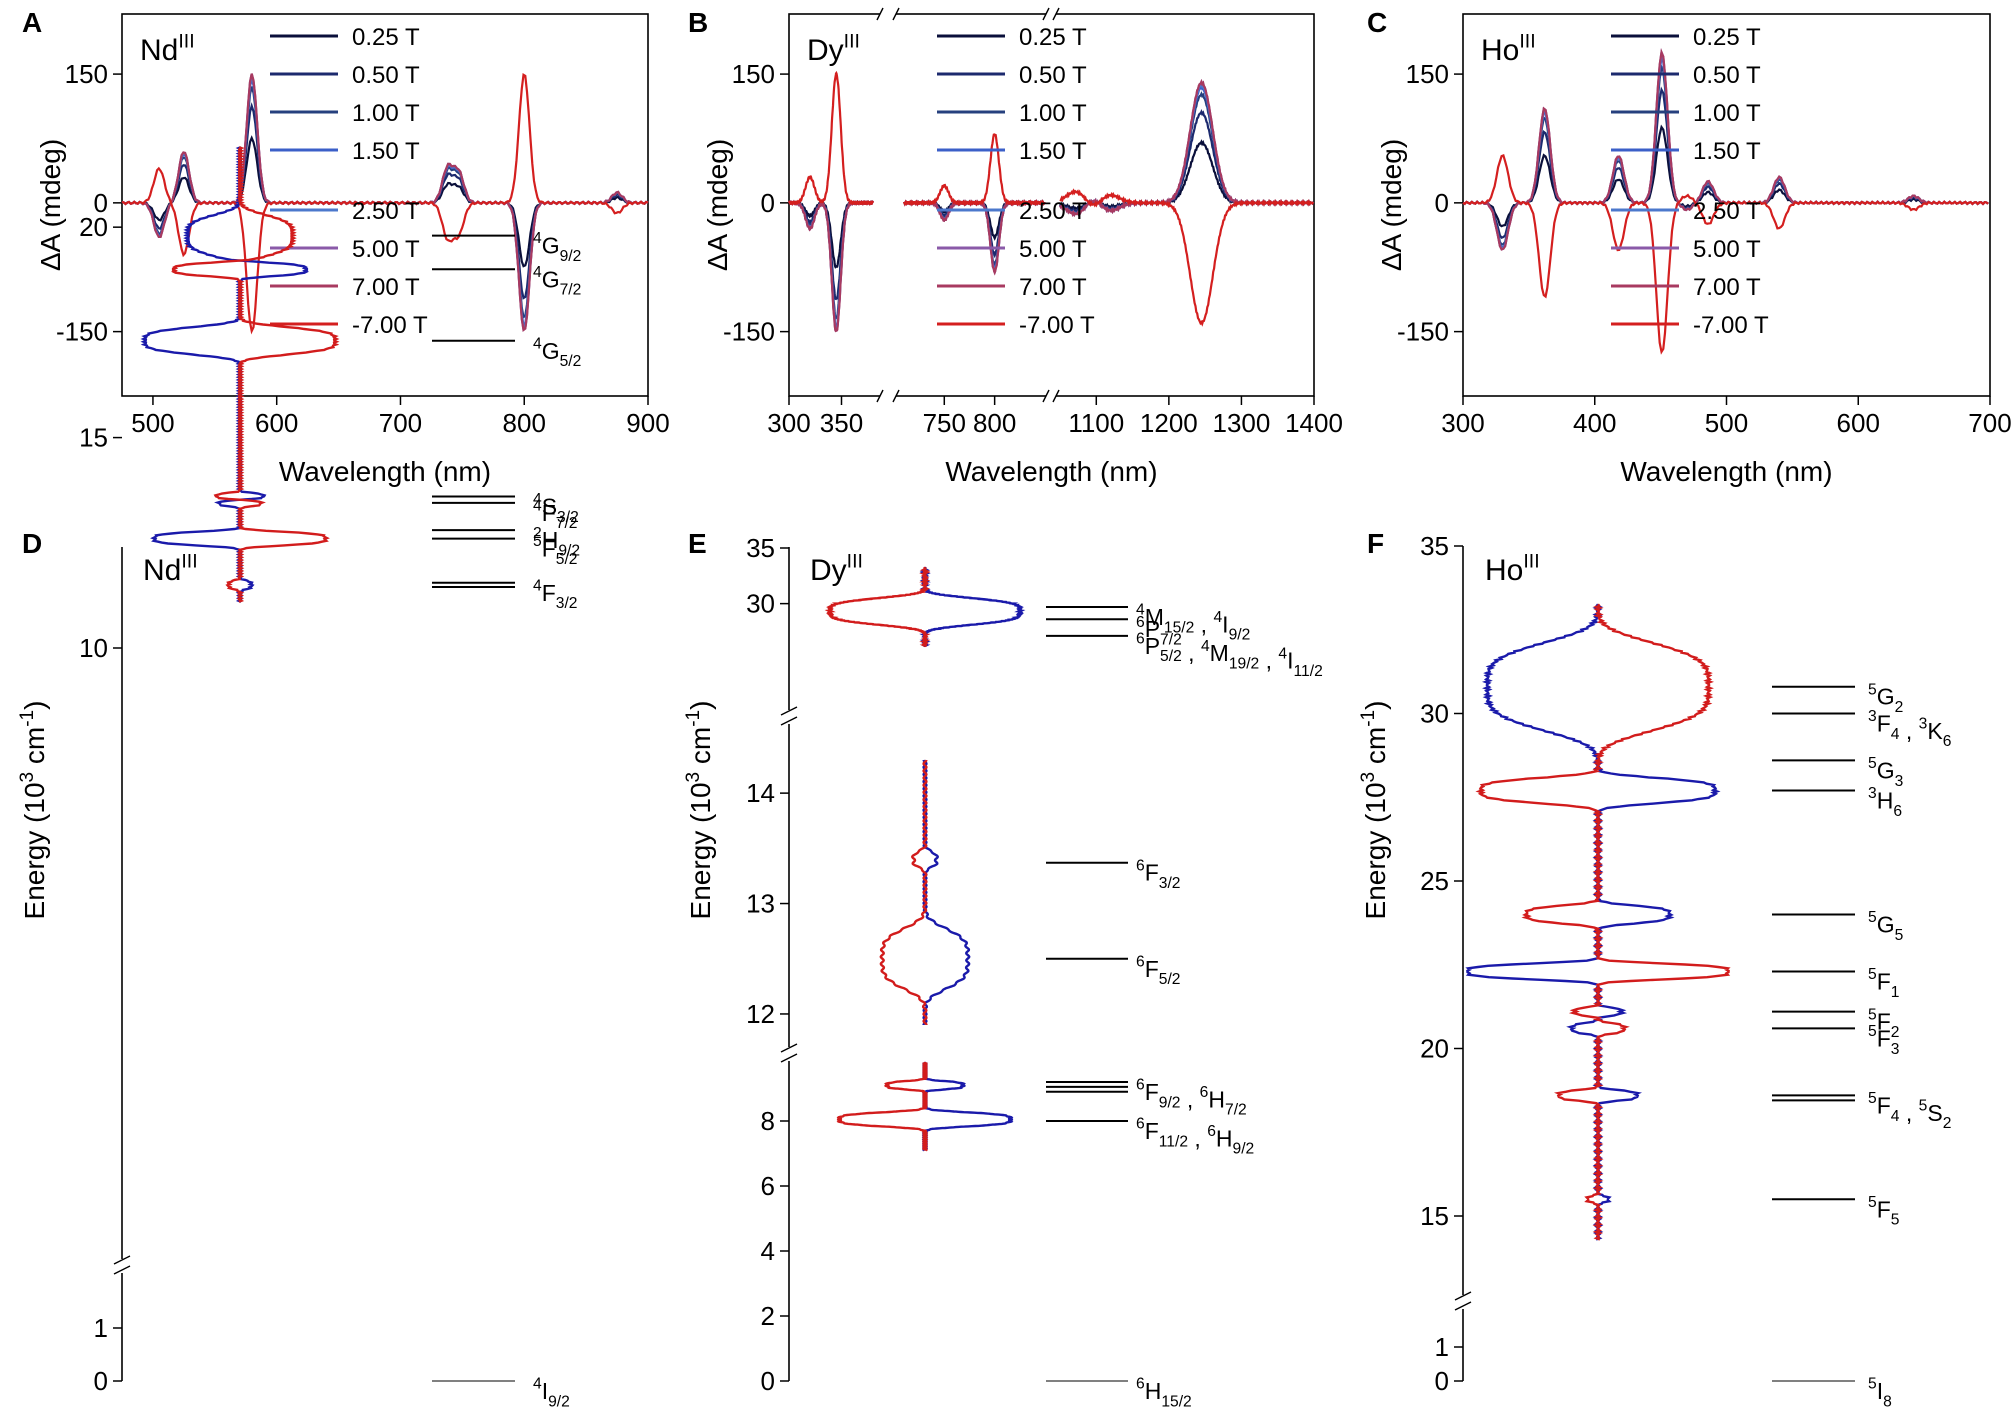  Describe the element at coordinates (93, 648) in the screenshot. I see `y-tick-label: 10` at that location.